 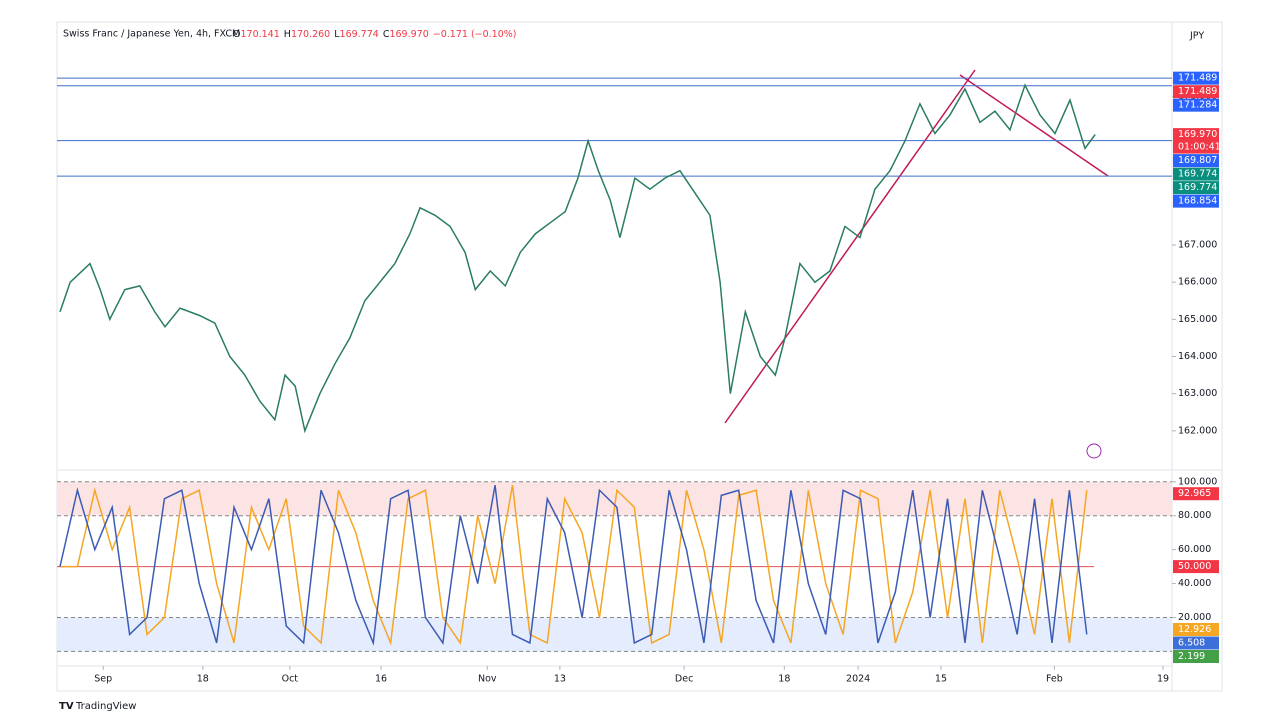 What do you see at coordinates (386, 34) in the screenshot?
I see `ohlc-key: C` at bounding box center [386, 34].